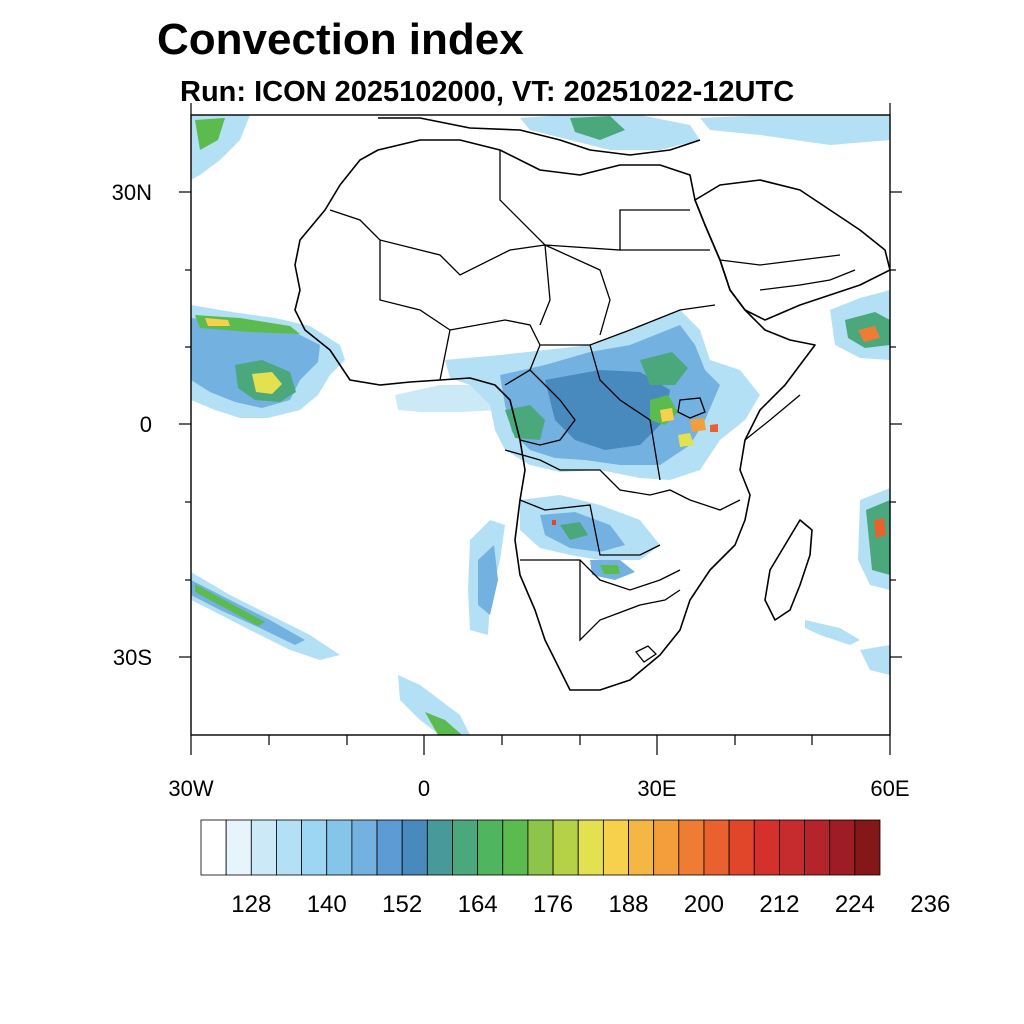  What do you see at coordinates (698, 425) in the screenshot?
I see `field-central-hot2` at bounding box center [698, 425].